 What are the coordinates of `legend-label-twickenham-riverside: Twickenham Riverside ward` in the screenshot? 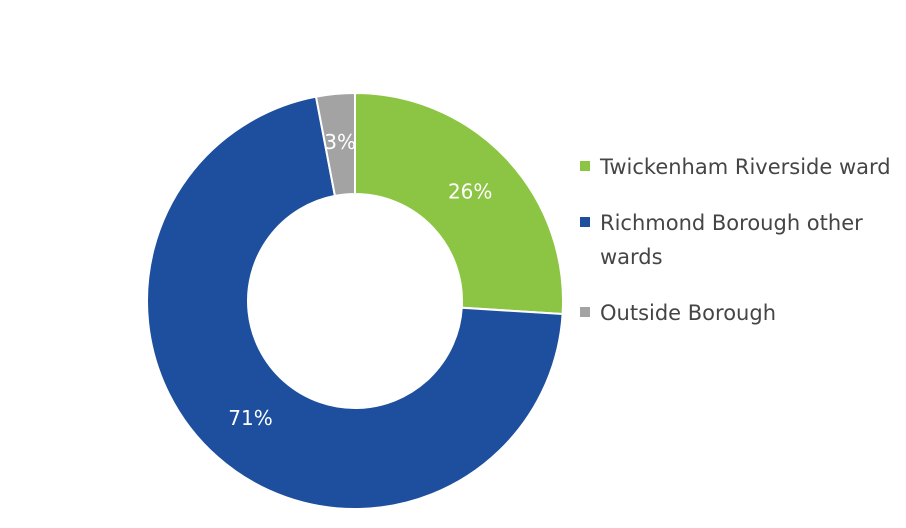 It's located at (745, 167).